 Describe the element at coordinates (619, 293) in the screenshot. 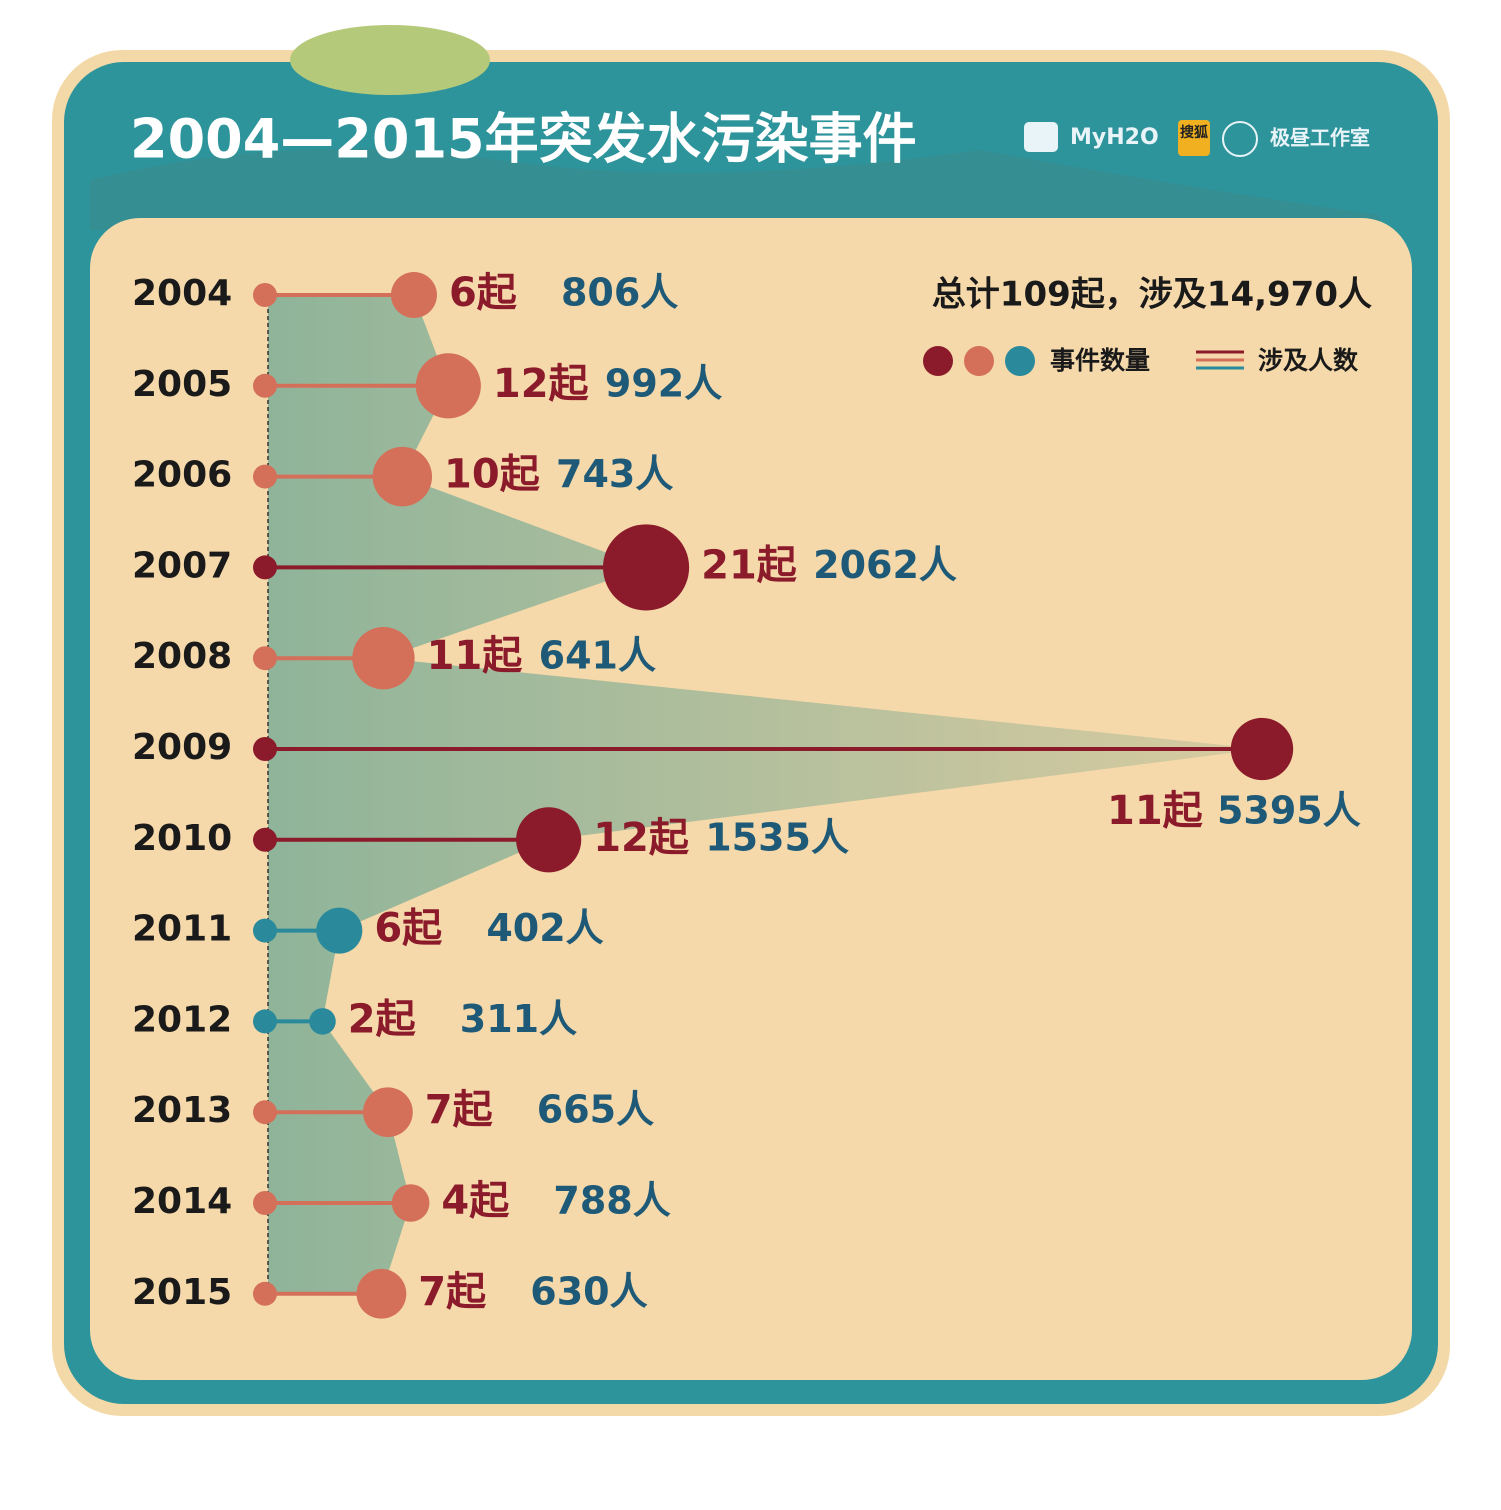

I see `people-label: 806人` at that location.